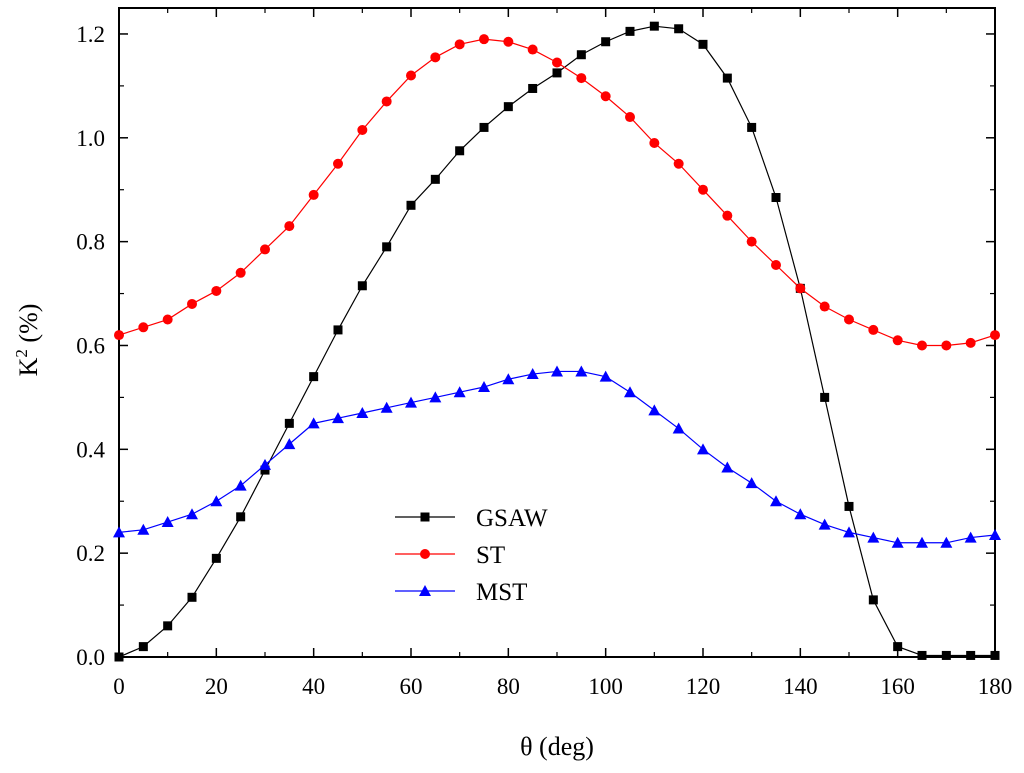 The width and height of the screenshot is (1024, 773). Describe the element at coordinates (800, 686) in the screenshot. I see `x-tick-label: 140` at that location.